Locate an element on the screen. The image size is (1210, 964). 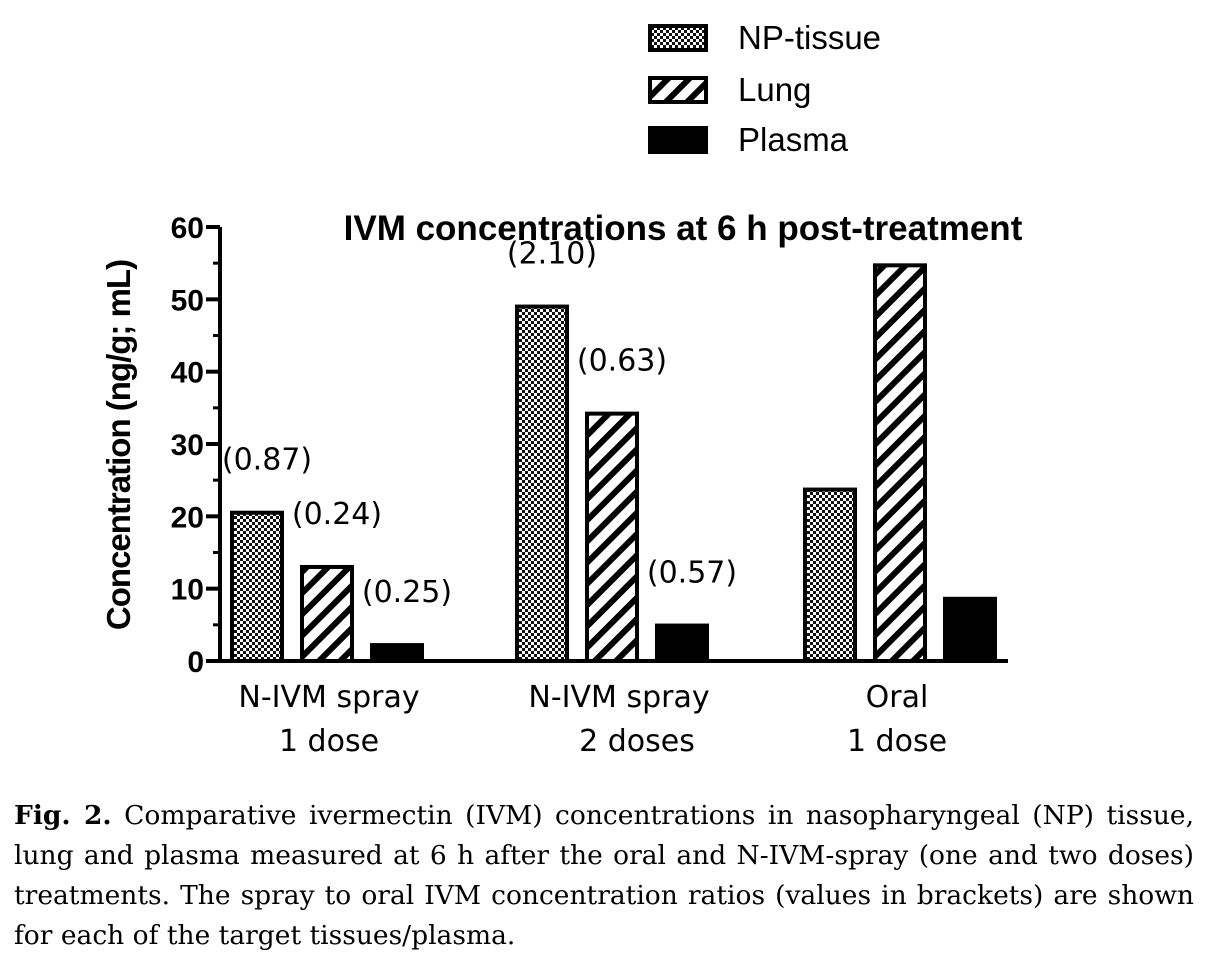
y-axis: 0 10 20 30 40 50 60 is located at coordinates (196, 445).